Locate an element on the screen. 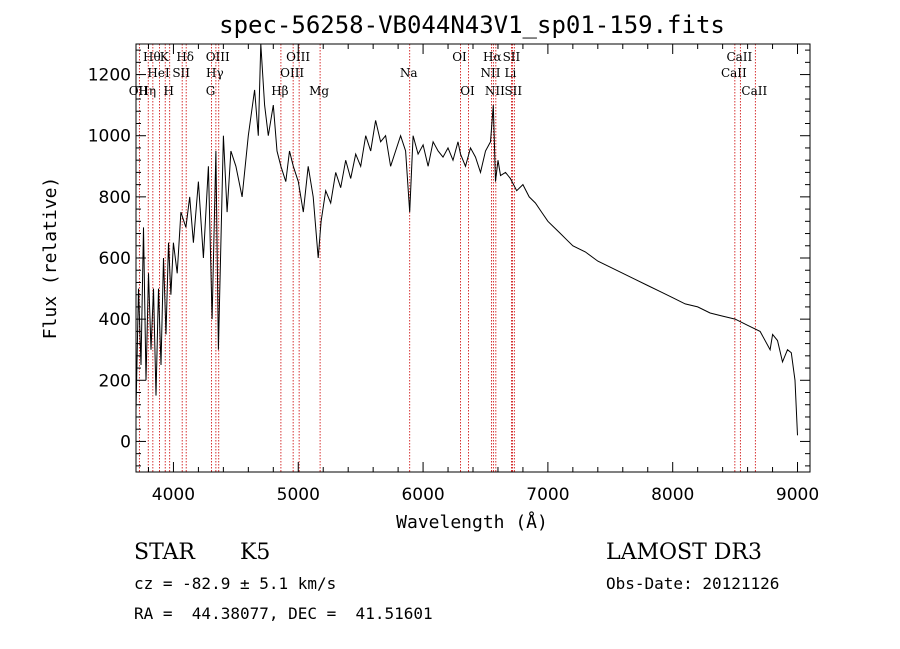 The width and height of the screenshot is (900, 649). survey-name: LAMOST DR3 is located at coordinates (684, 552).